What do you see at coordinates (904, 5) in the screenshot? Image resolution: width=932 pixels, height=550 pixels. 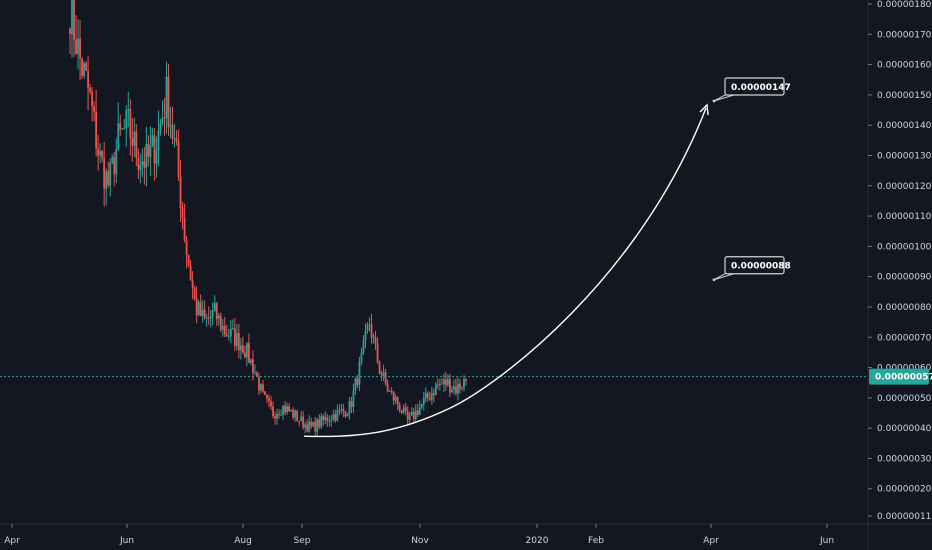 I see `y-tick-label: 0.00000180` at bounding box center [904, 5].